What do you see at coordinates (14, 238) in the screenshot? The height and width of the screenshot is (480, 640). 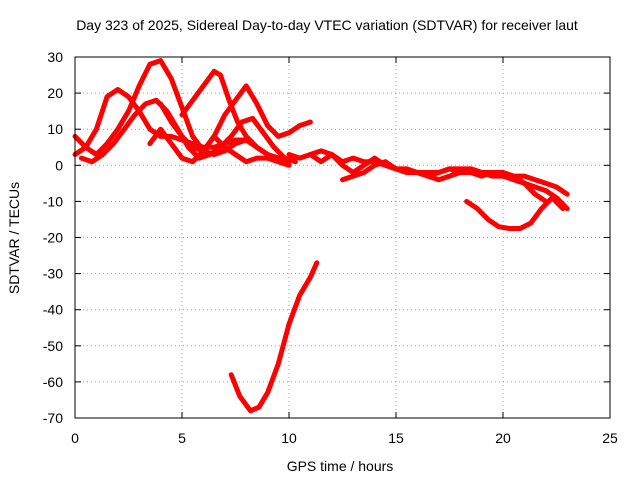 I see `y-axis-label: SDTVAR / TECUs` at bounding box center [14, 238].